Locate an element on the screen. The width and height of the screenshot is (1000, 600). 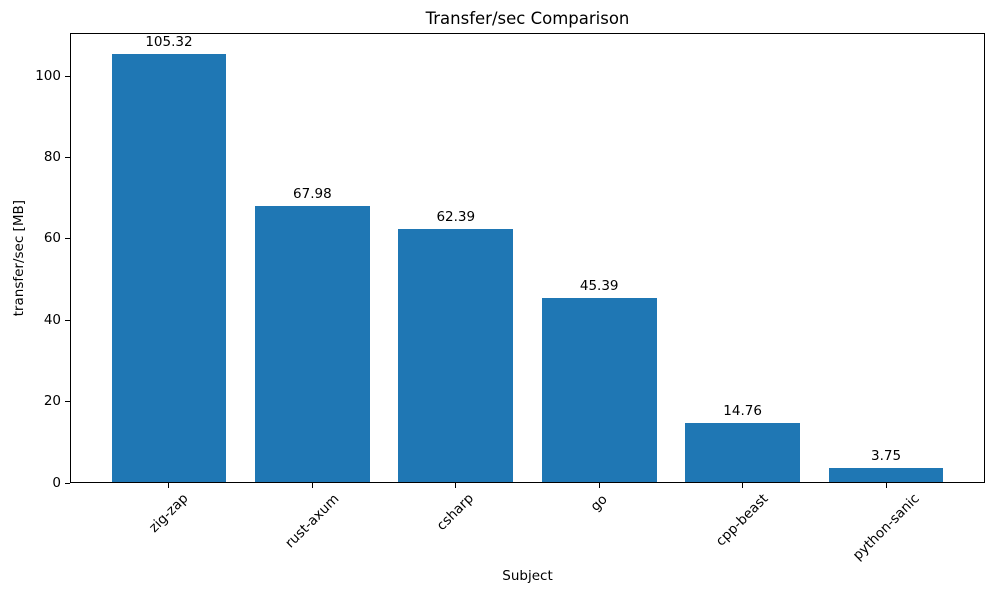
x-tick-label: csharp is located at coordinates (455, 512).